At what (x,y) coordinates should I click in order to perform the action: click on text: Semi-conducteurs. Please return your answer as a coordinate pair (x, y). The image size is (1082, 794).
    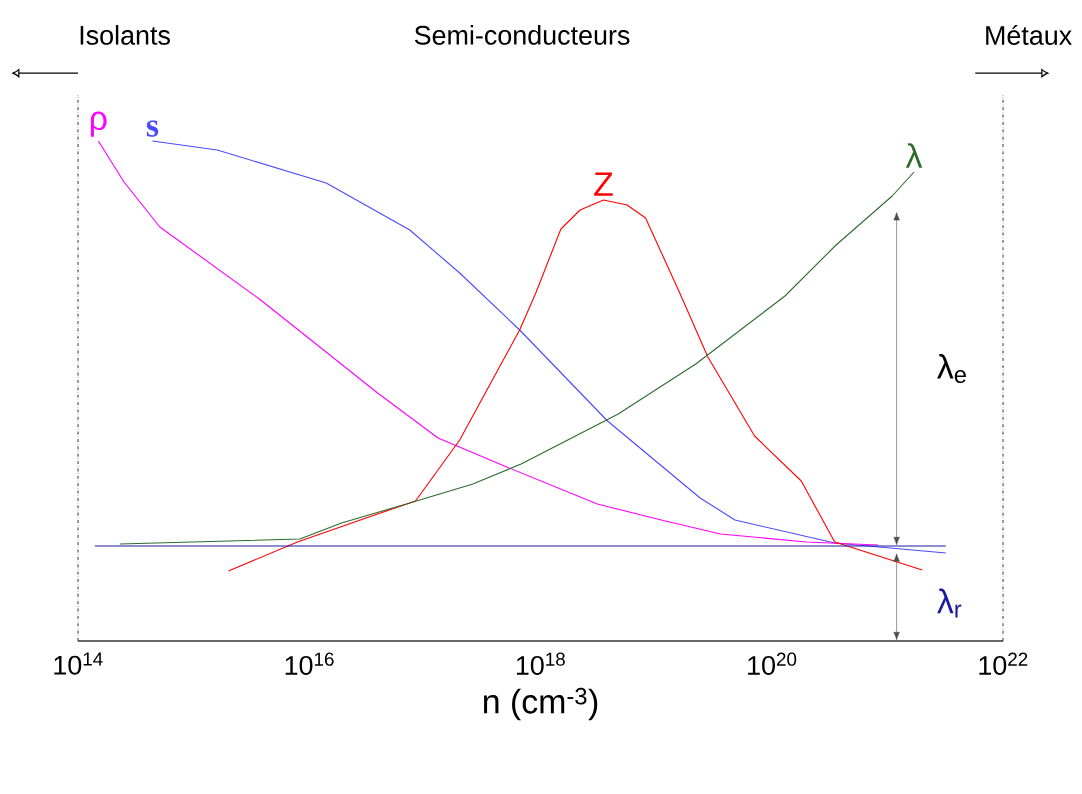
    Looking at the image, I should click on (522, 35).